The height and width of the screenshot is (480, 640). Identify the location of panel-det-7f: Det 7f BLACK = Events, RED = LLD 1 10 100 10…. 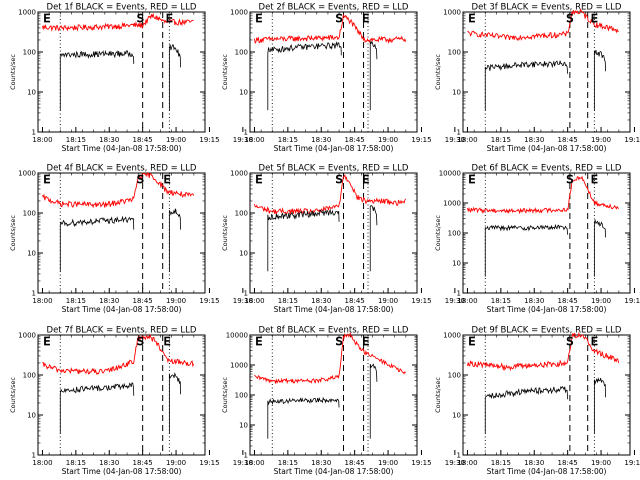
(131, 401).